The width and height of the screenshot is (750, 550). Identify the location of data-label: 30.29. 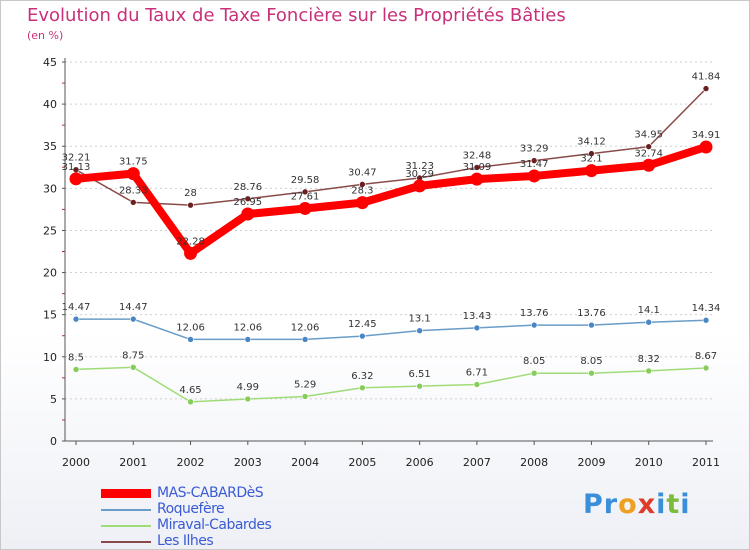
(419, 174).